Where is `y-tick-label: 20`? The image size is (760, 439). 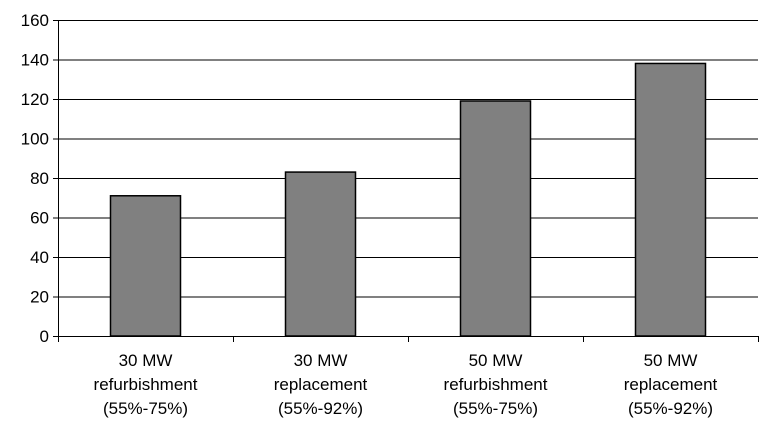 y-tick-label: 20 is located at coordinates (39, 297).